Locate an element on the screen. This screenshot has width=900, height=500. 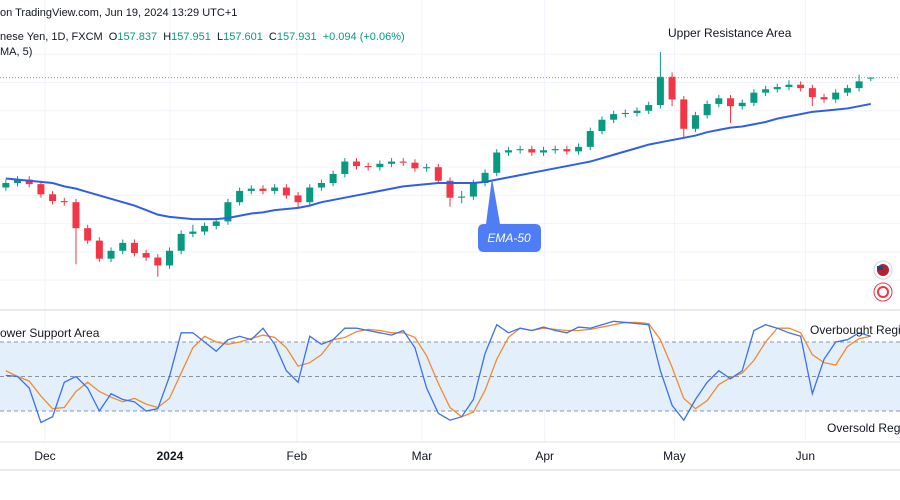
icon-canton is located at coordinates (880, 268).